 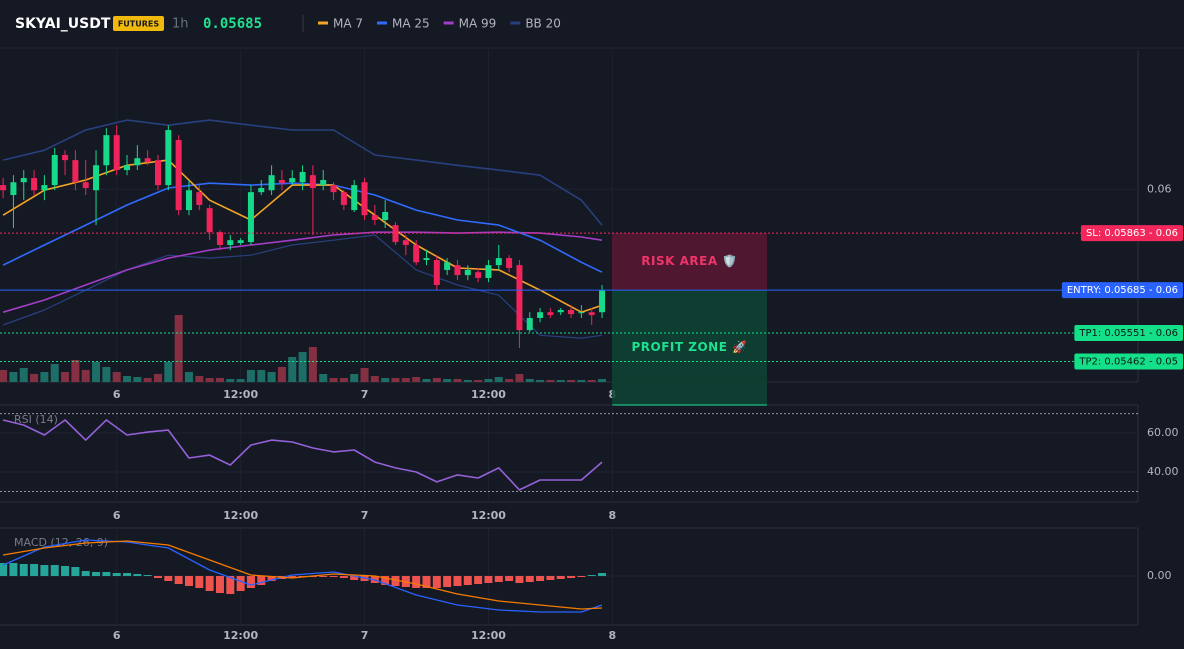 I want to click on level-label: SL: 0.05863 - 0.06, so click(x=1132, y=233).